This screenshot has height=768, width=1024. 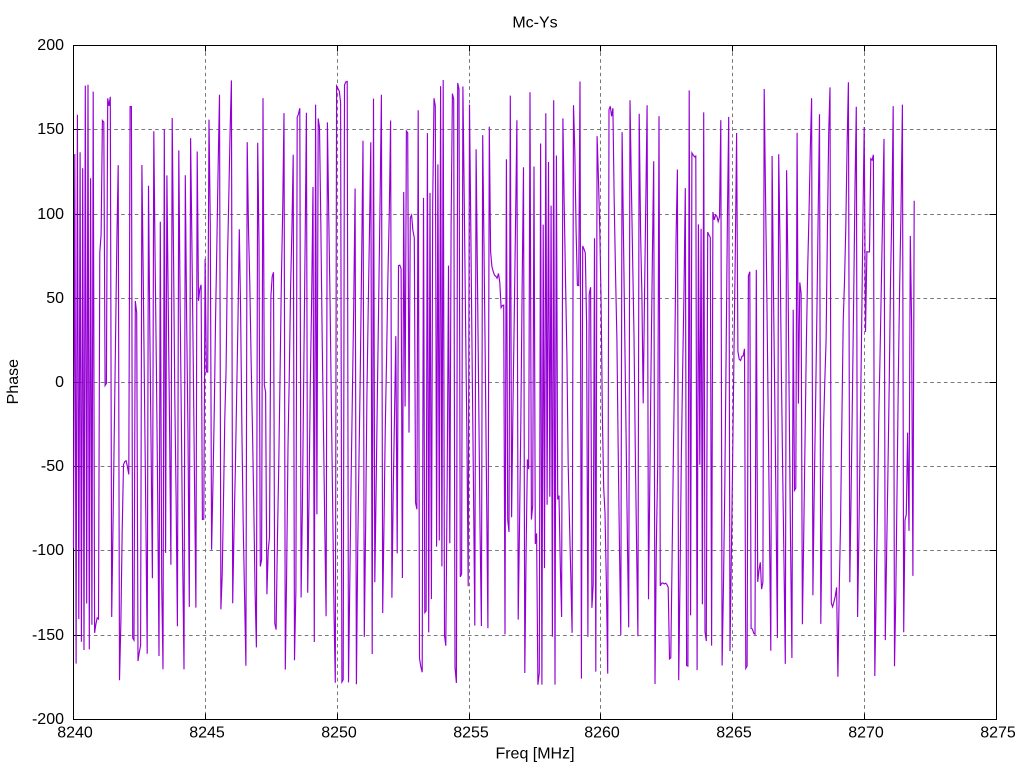 What do you see at coordinates (59, 382) in the screenshot?
I see `svg-text: 0` at bounding box center [59, 382].